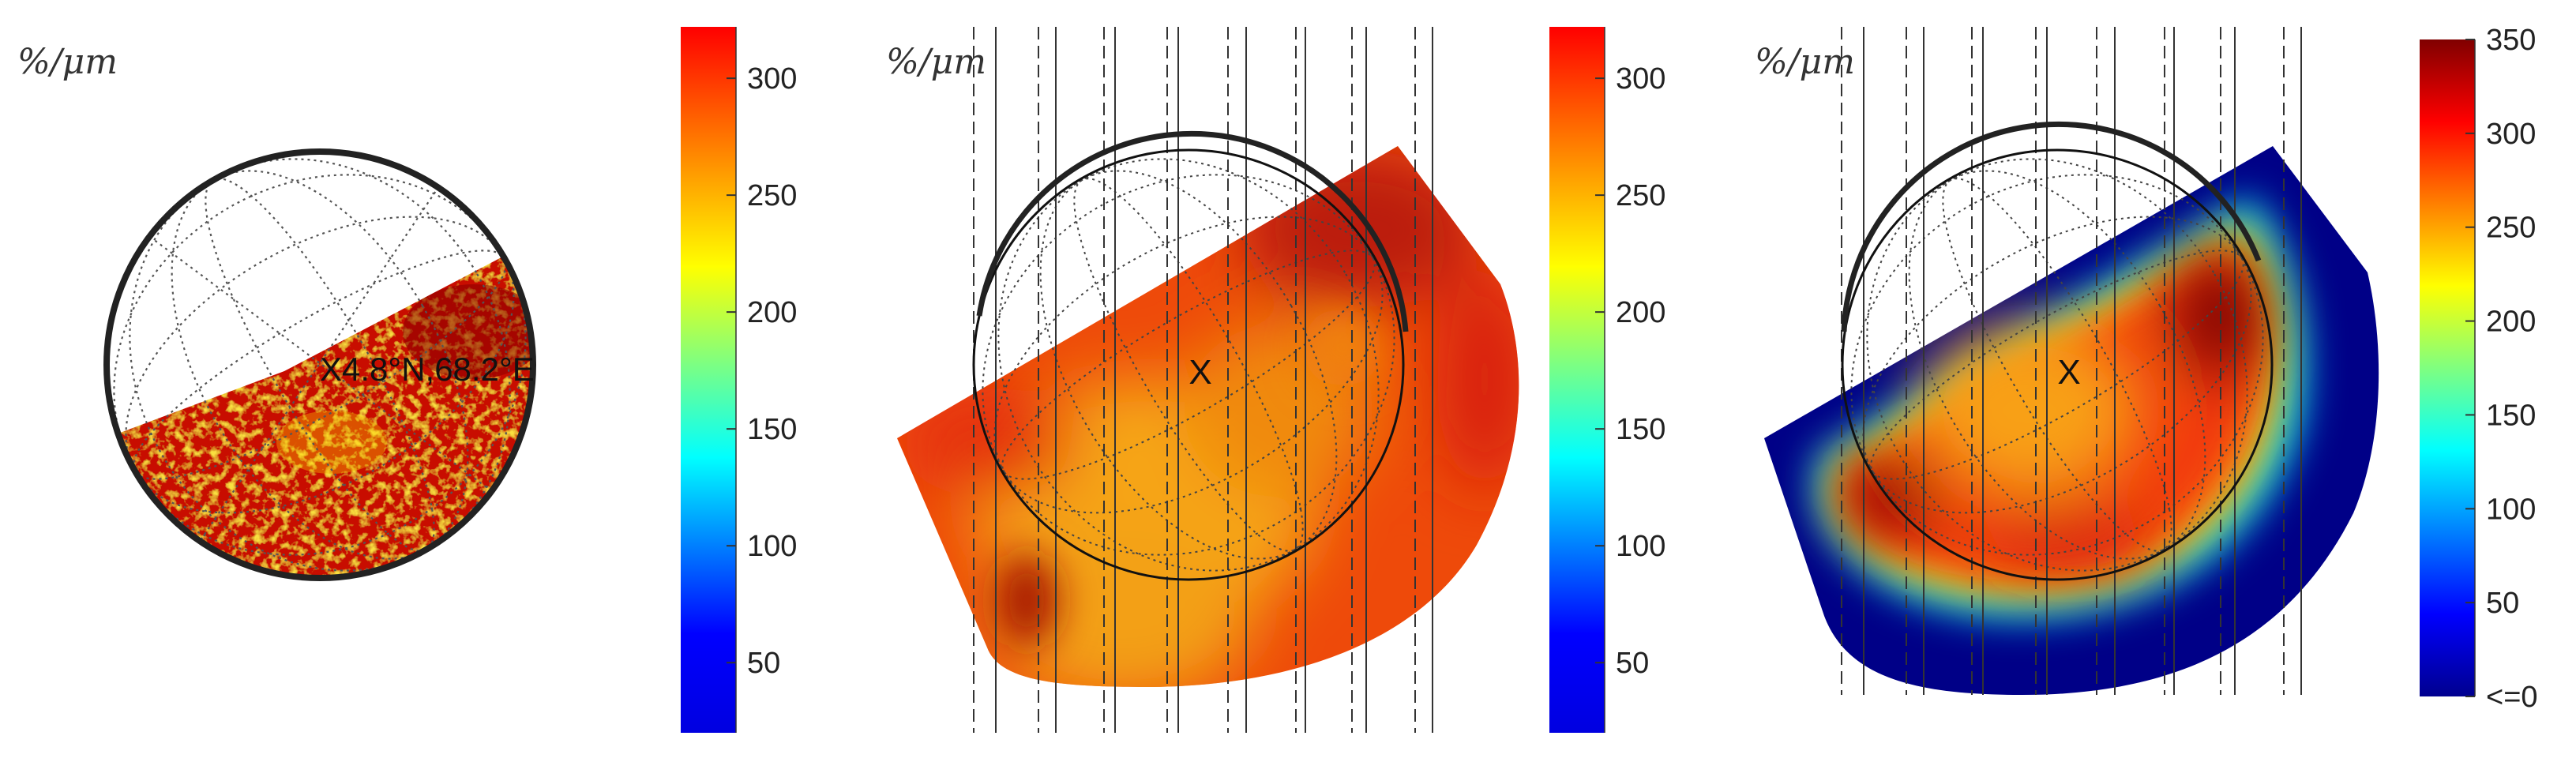  Describe the element at coordinates (1199, 372) in the screenshot. I see `center-marker-2: X` at that location.